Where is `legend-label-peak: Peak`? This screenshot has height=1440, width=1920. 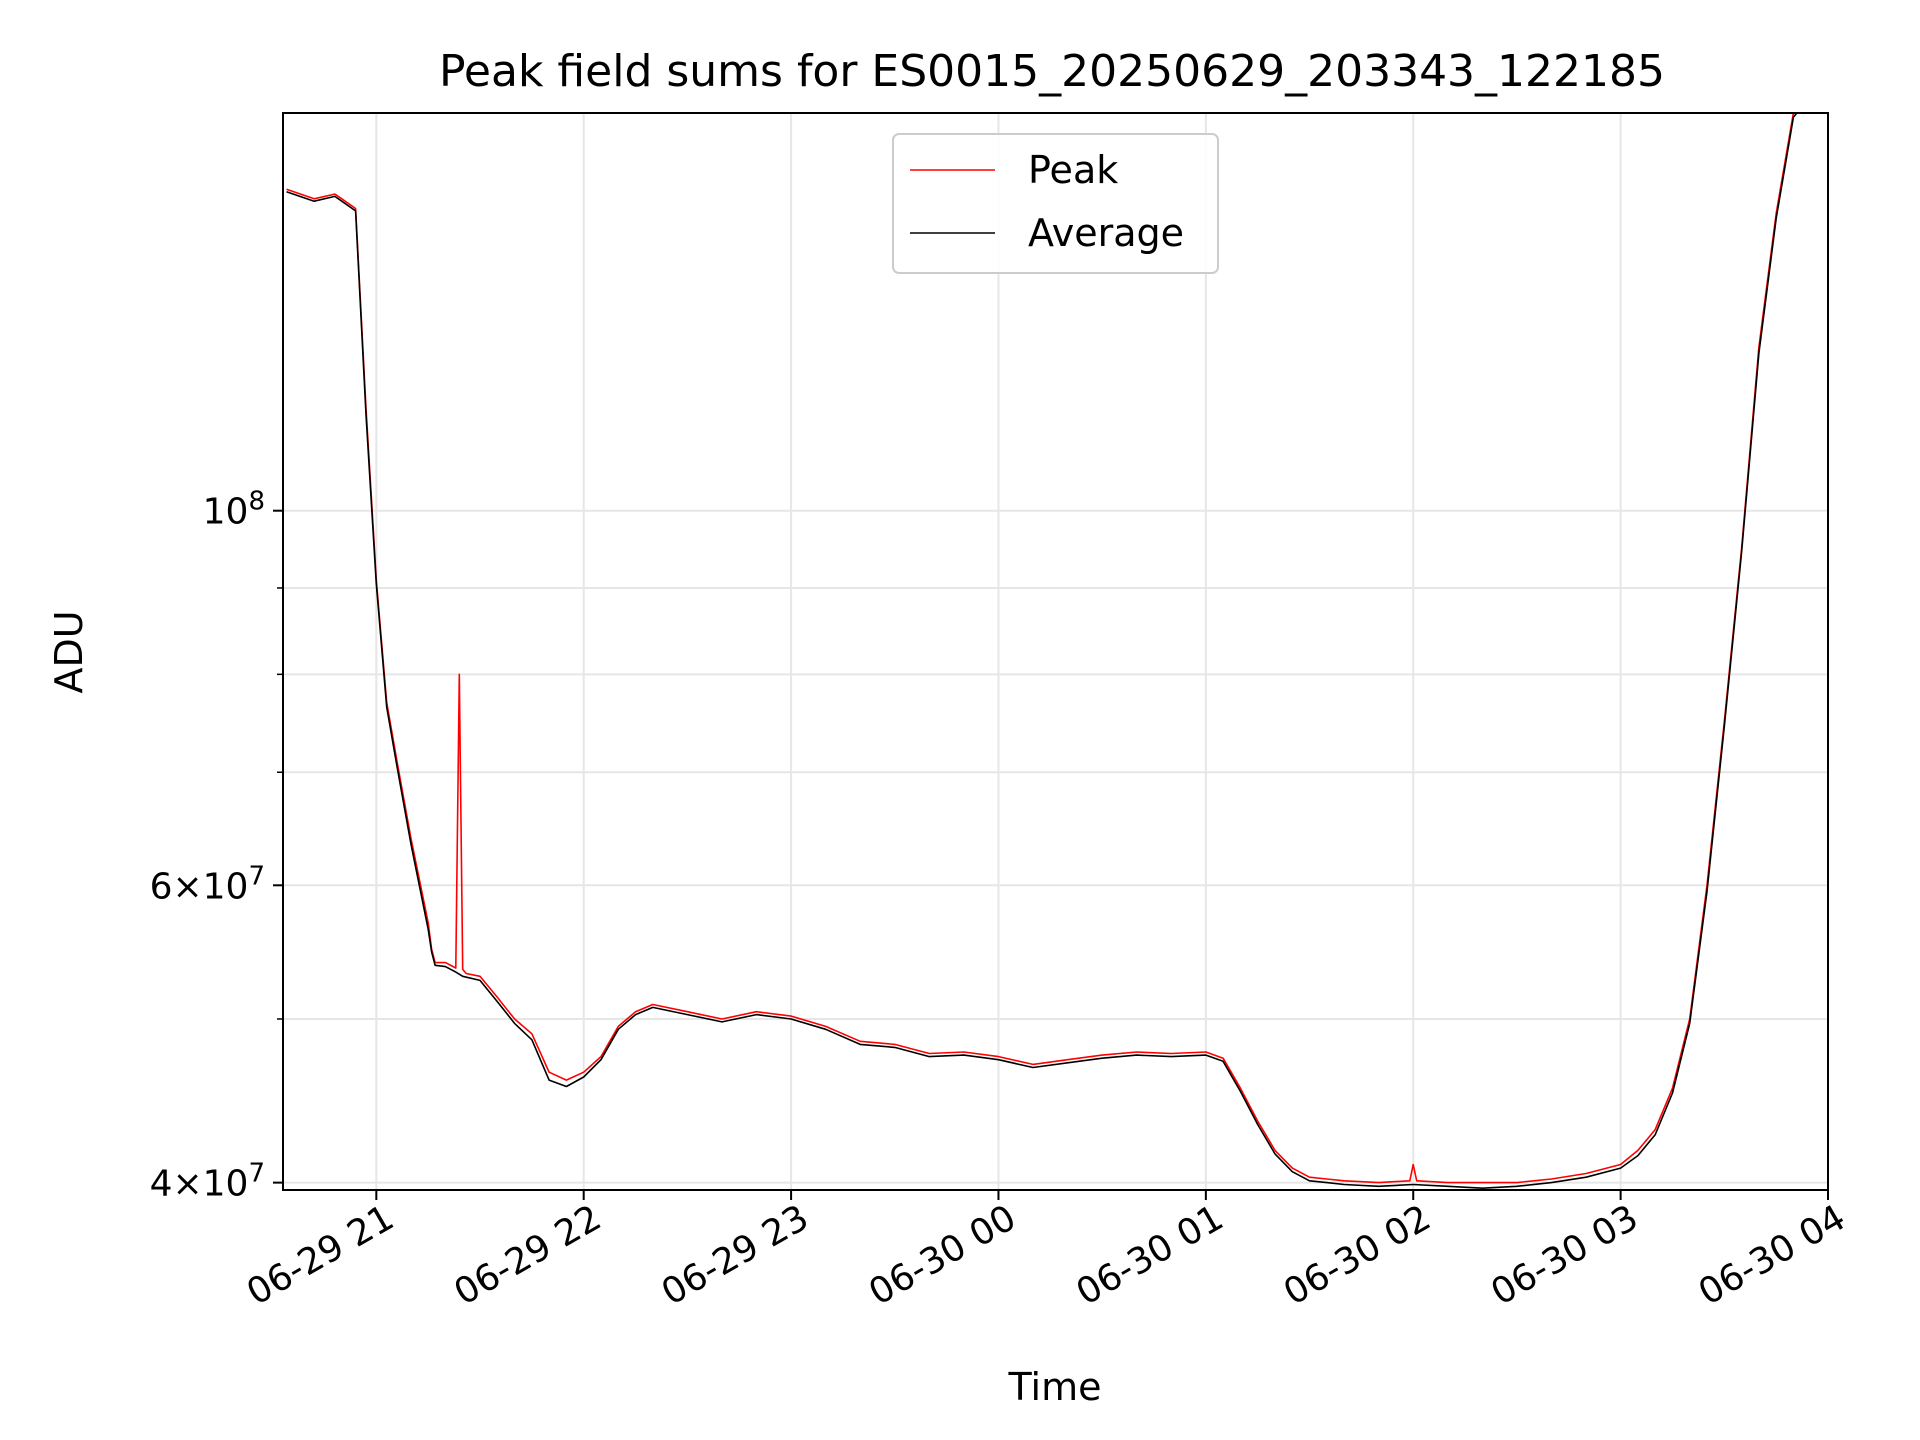
legend-label-peak: Peak is located at coordinates (1073, 170).